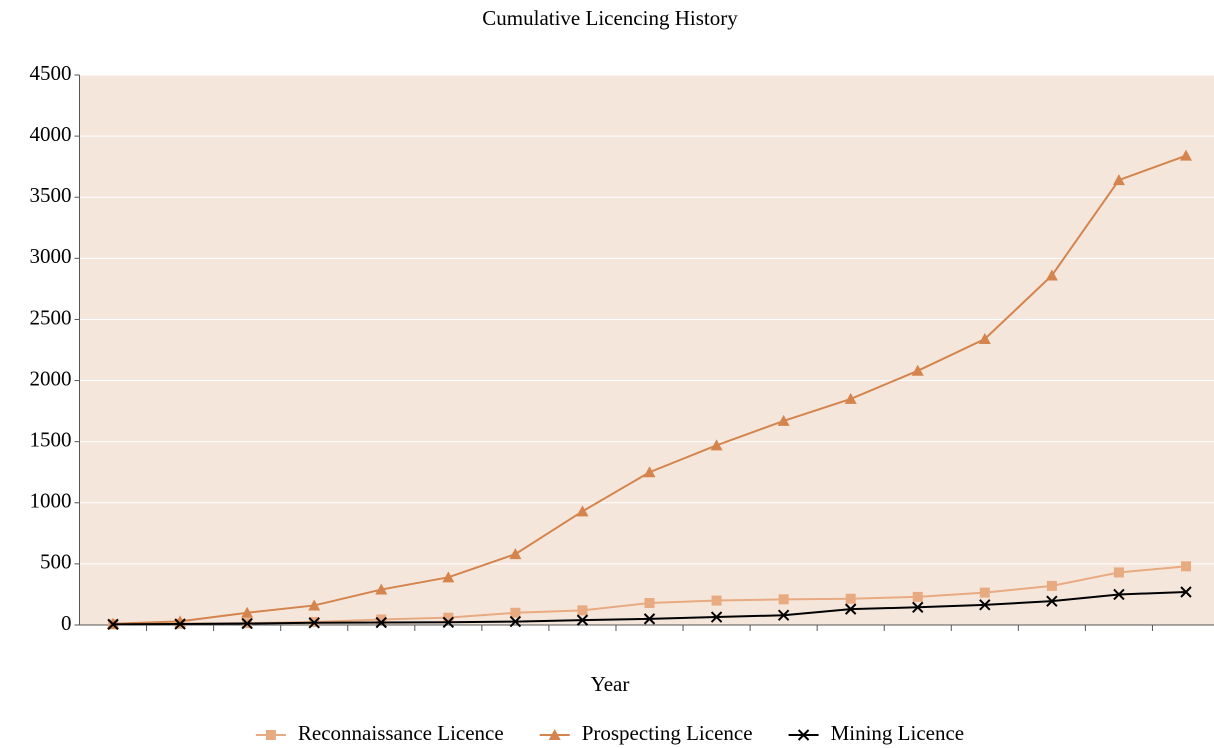 This screenshot has width=1214, height=748. Describe the element at coordinates (51, 378) in the screenshot. I see `y-tick-label: 2000` at that location.